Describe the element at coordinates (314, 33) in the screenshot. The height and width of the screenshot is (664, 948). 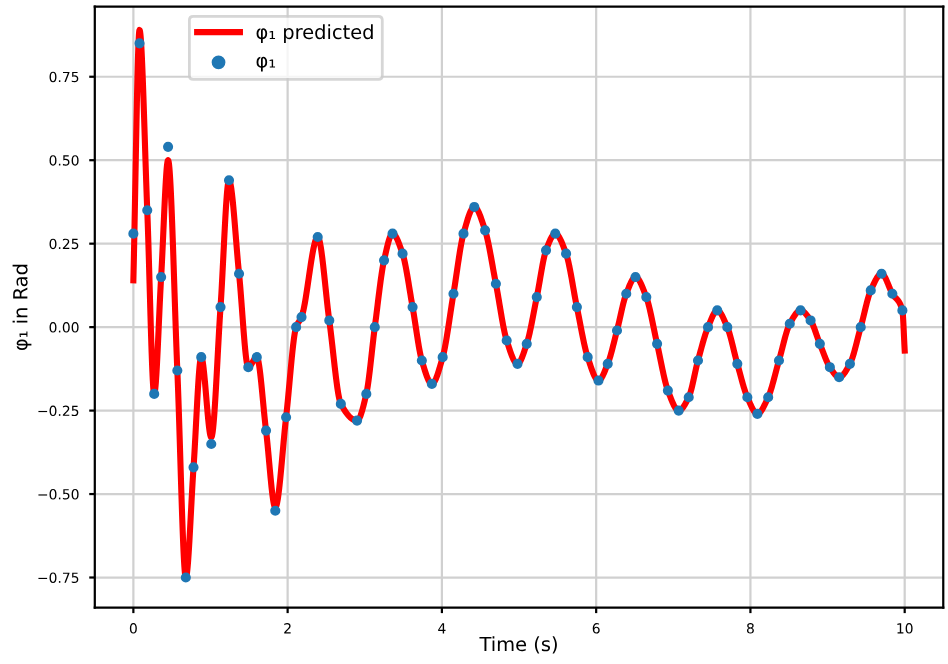
I see `legend-label: φ₁ predicted` at that location.